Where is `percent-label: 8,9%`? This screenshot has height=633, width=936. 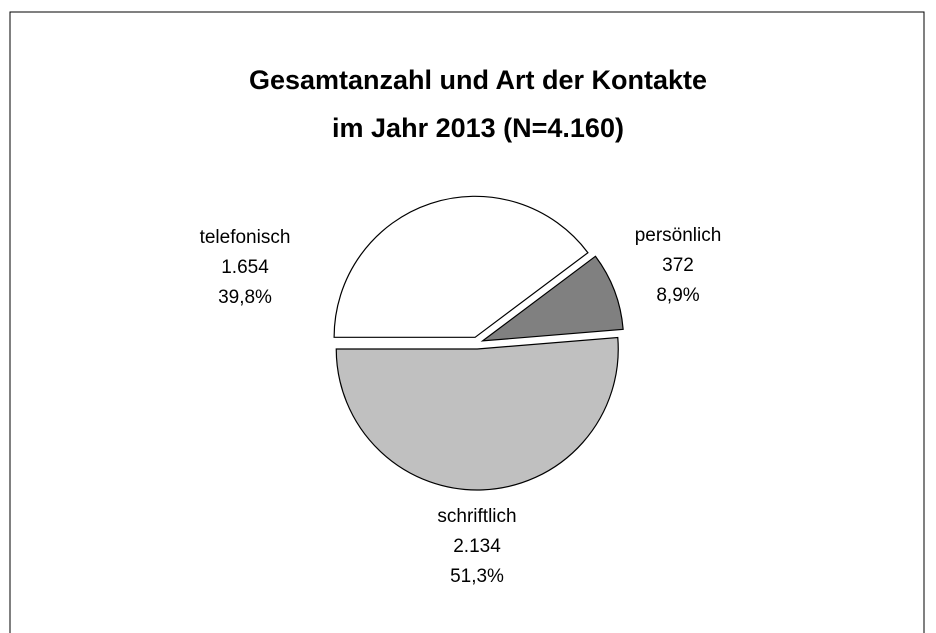 percent-label: 8,9% is located at coordinates (677, 295).